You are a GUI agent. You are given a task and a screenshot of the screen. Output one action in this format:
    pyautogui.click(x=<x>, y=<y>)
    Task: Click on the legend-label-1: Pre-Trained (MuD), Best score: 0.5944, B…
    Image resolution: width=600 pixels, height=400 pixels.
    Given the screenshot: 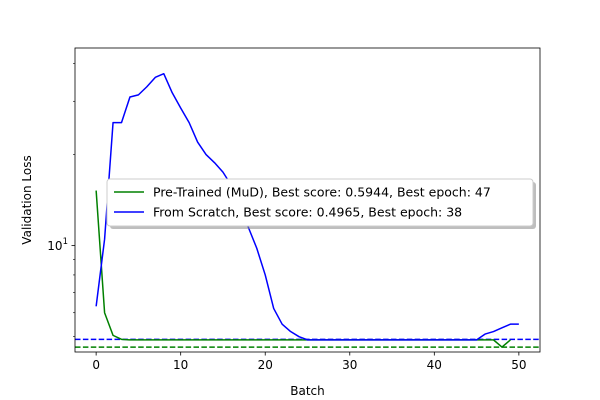 What is the action you would take?
    pyautogui.click(x=322, y=192)
    